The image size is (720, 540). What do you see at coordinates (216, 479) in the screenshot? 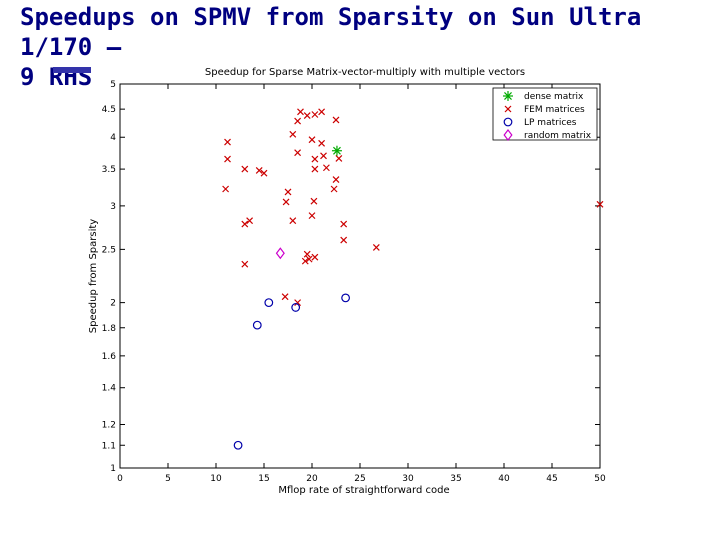
I see `x-tick-label: 10` at bounding box center [216, 479].